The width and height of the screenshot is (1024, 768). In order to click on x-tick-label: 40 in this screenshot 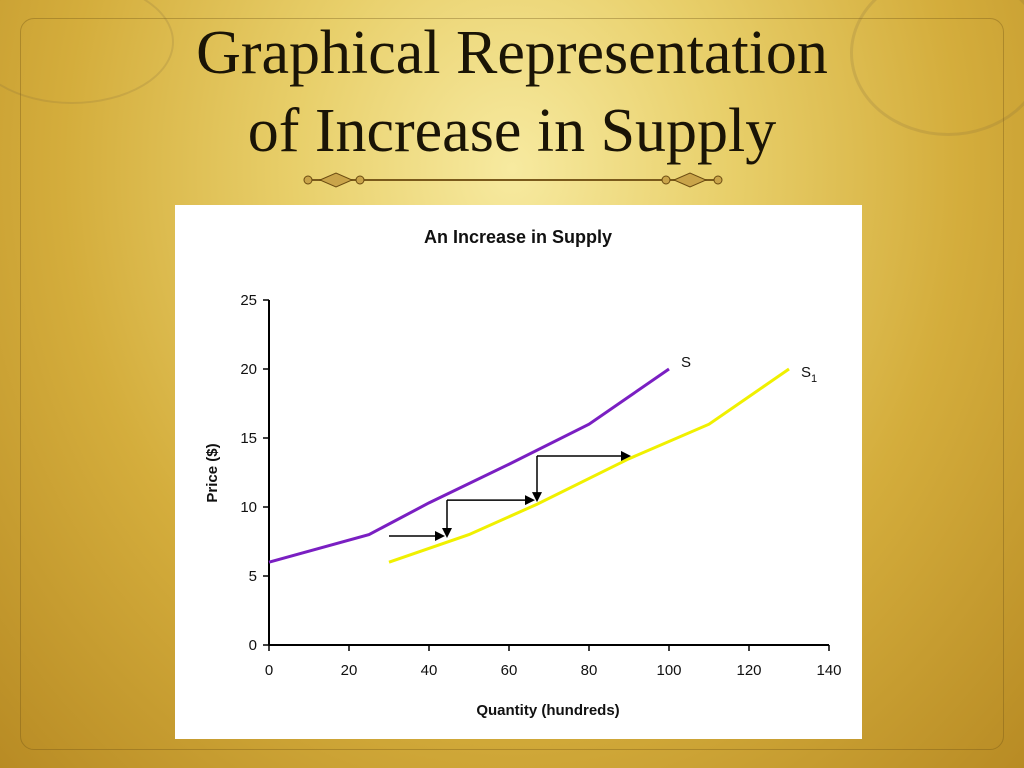, I will do `click(429, 670)`.